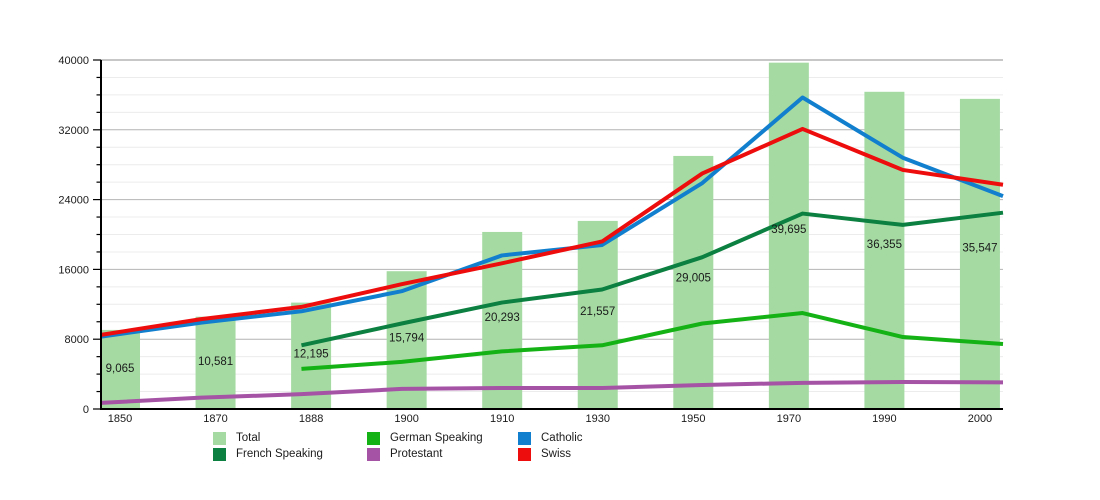 This screenshot has height=500, width=1100. What do you see at coordinates (120, 419) in the screenshot?
I see `x-axis-tick-label: 1850` at bounding box center [120, 419].